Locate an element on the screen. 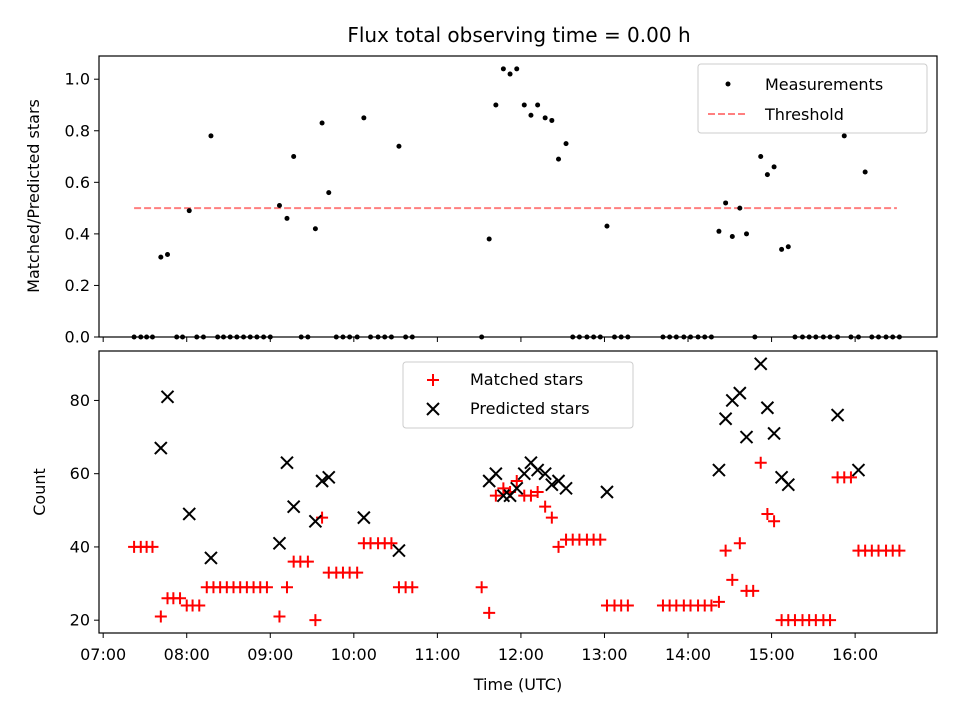 This screenshot has height=720, width=960. x-tick-label: 08:00 is located at coordinates (187, 654).